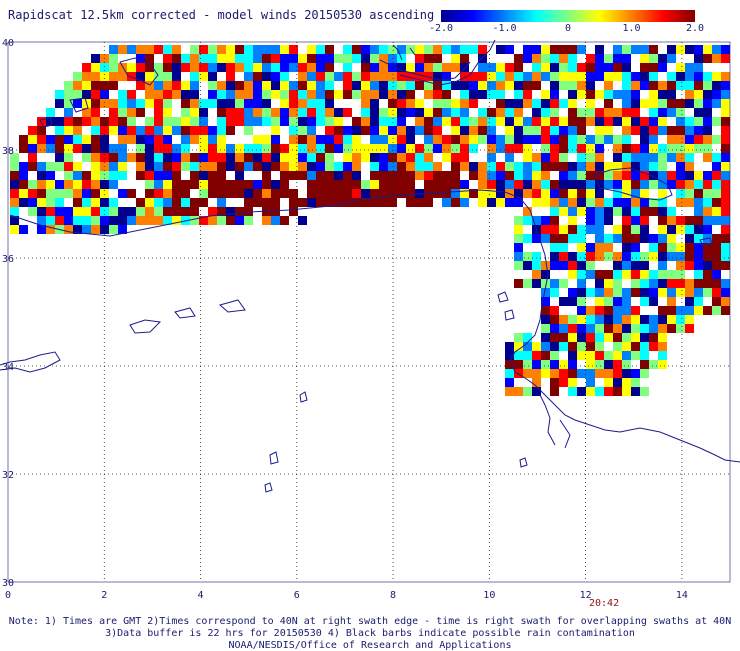  I want to click on latitude-tick-label: 38, so click(8, 151).